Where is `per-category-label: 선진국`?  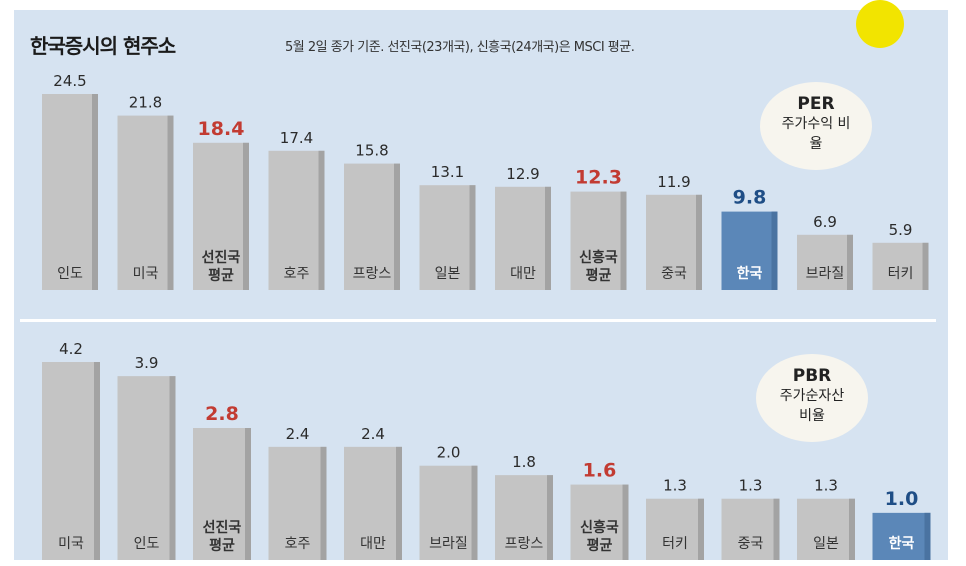 per-category-label: 선진국 is located at coordinates (221, 257).